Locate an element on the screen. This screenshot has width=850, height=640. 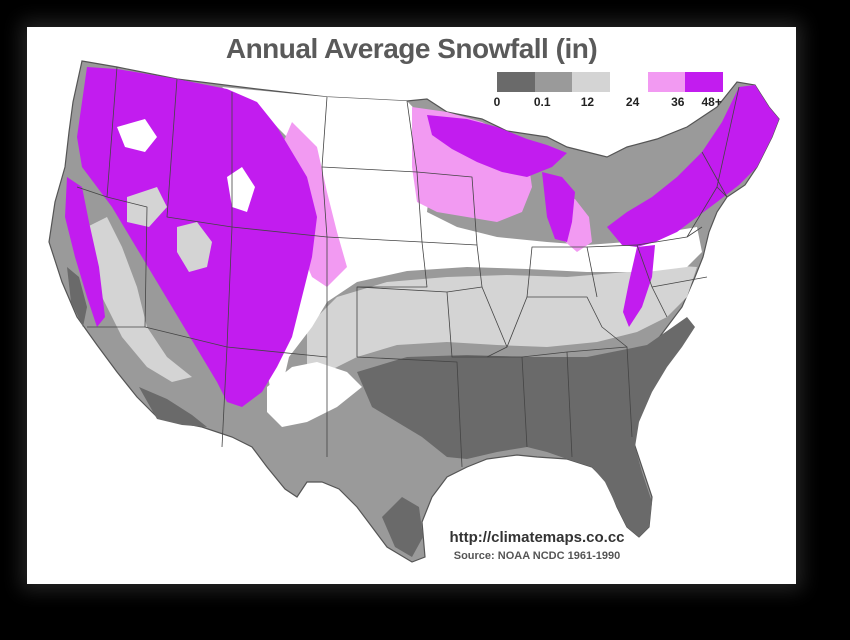
zone-48-great-lakes is located at coordinates (497, 146).